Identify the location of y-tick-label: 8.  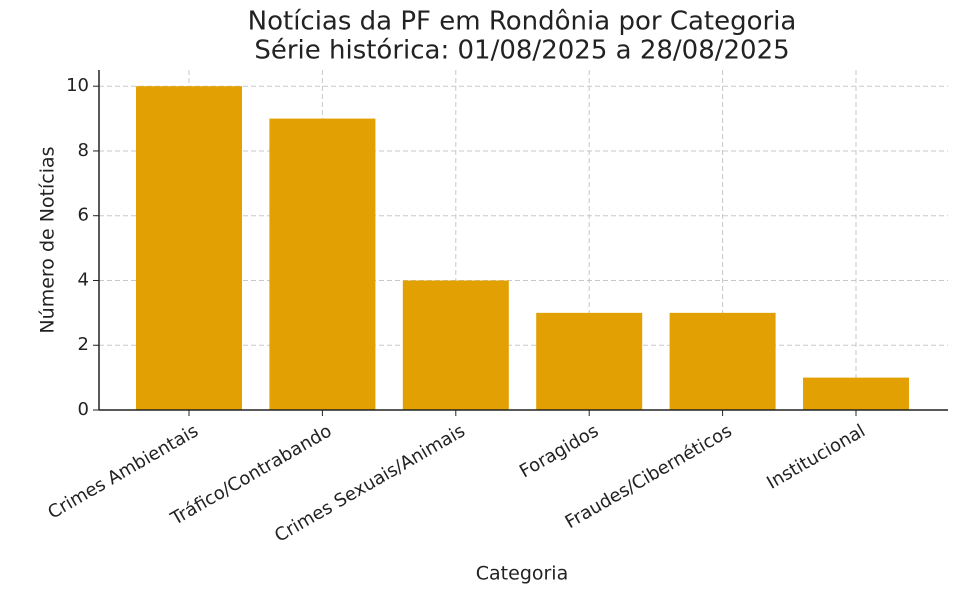
(83, 150).